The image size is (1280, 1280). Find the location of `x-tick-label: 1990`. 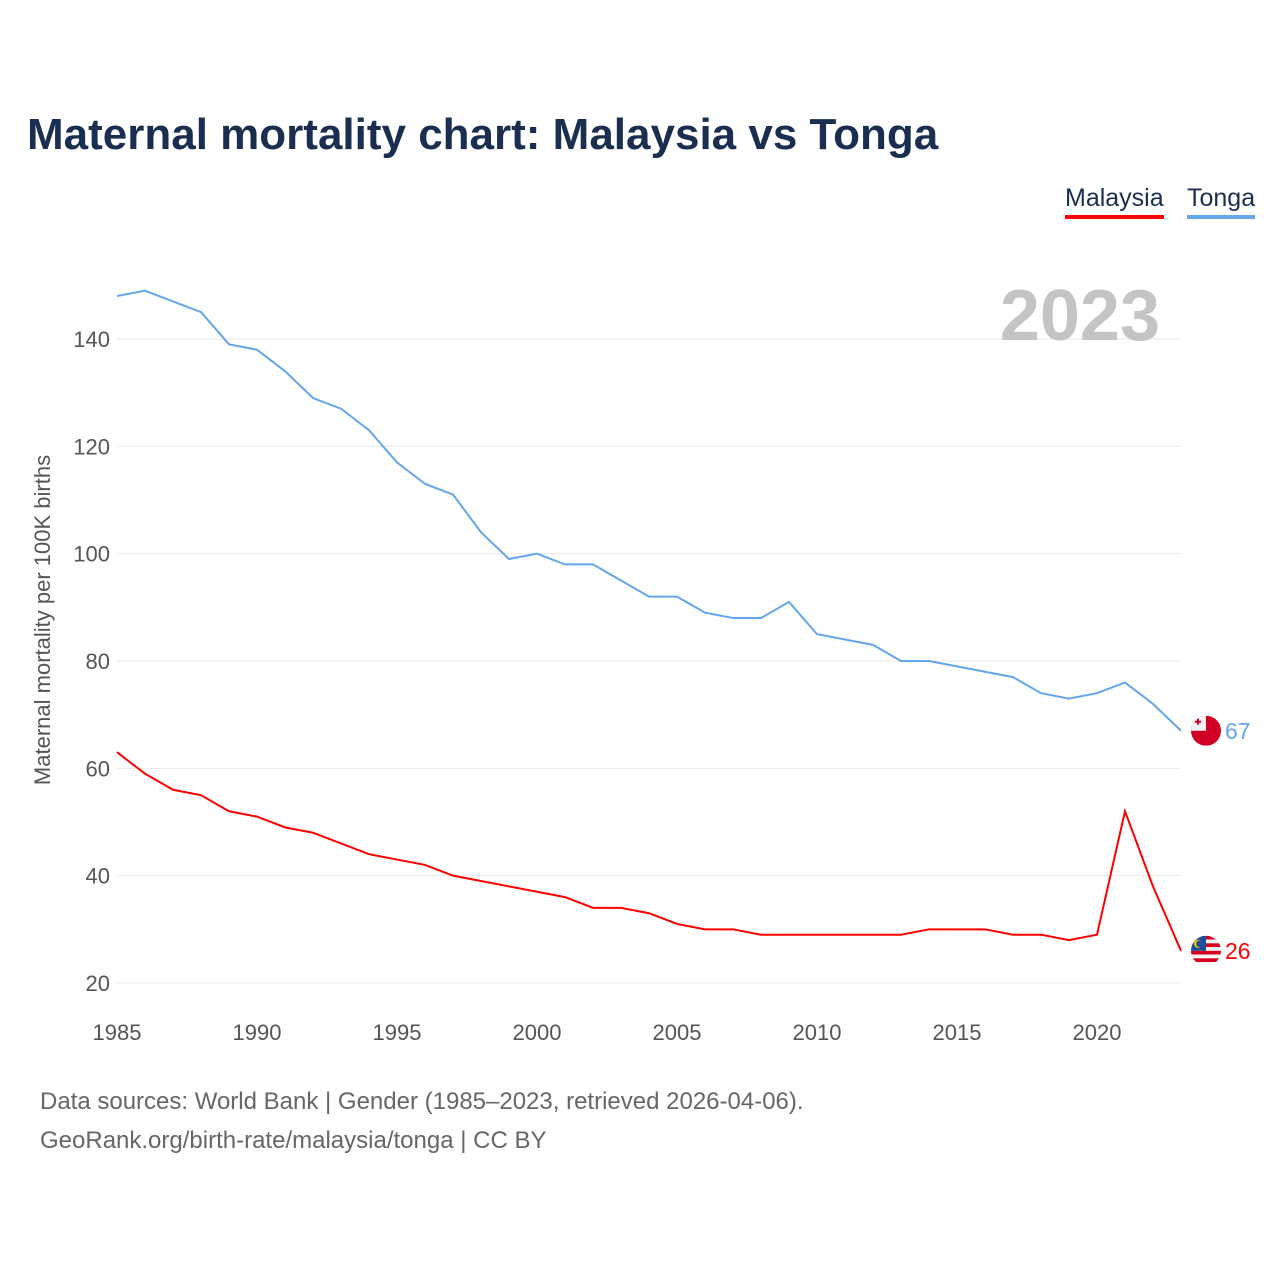

x-tick-label: 1990 is located at coordinates (257, 1032).